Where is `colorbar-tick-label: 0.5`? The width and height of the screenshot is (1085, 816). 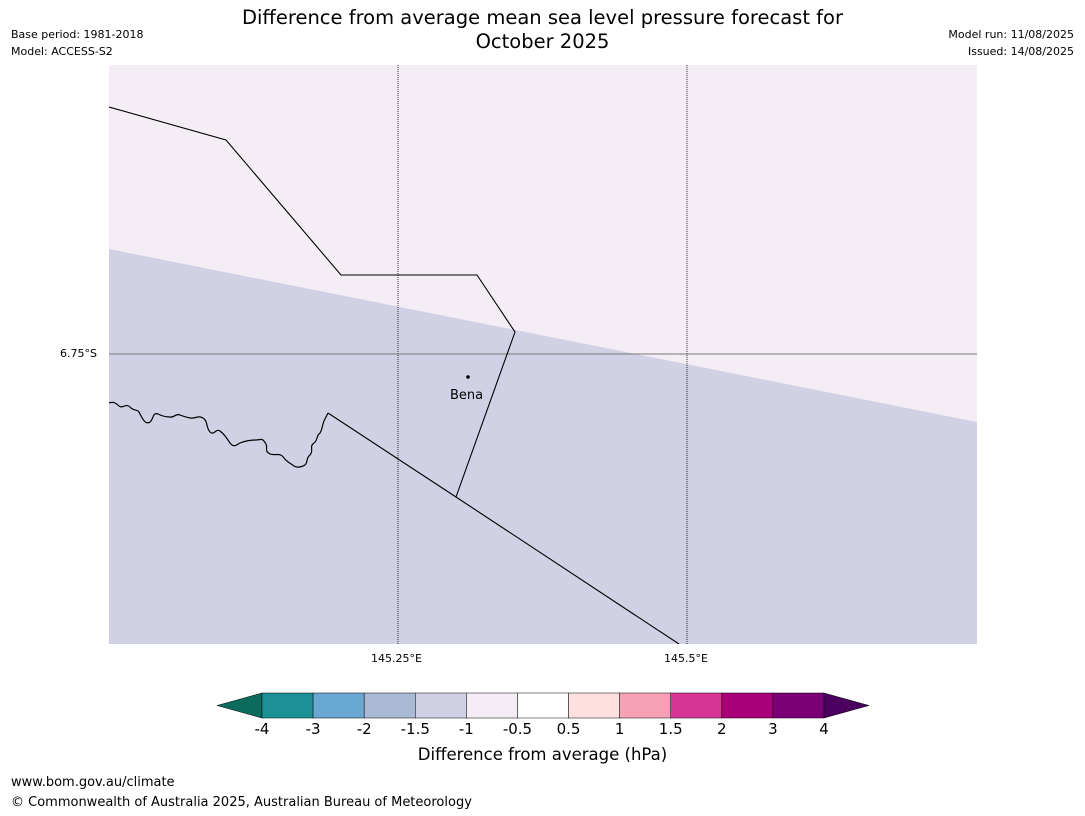
colorbar-tick-label: 0.5 is located at coordinates (568, 729).